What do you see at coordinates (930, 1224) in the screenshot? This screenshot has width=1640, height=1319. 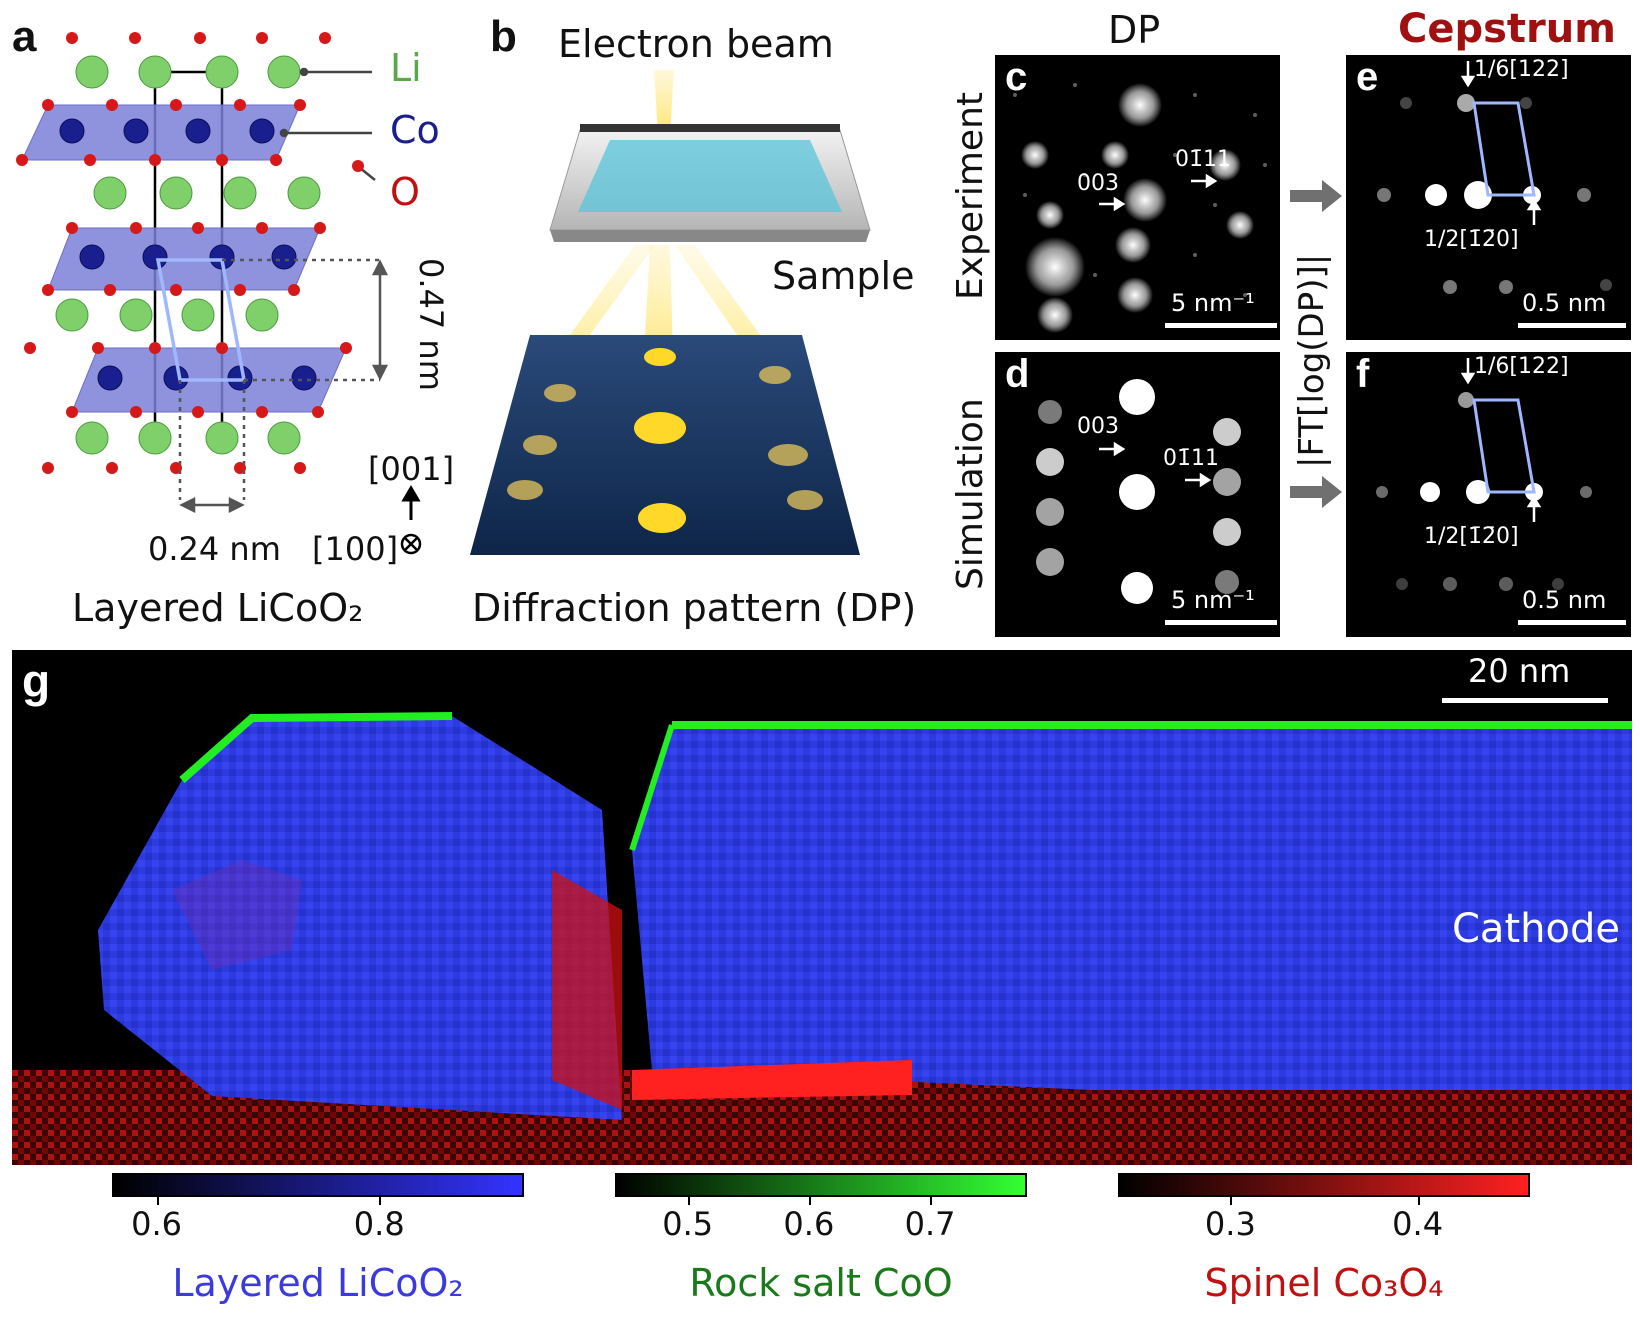 I see `colorbar-tick-label: 0.7` at bounding box center [930, 1224].